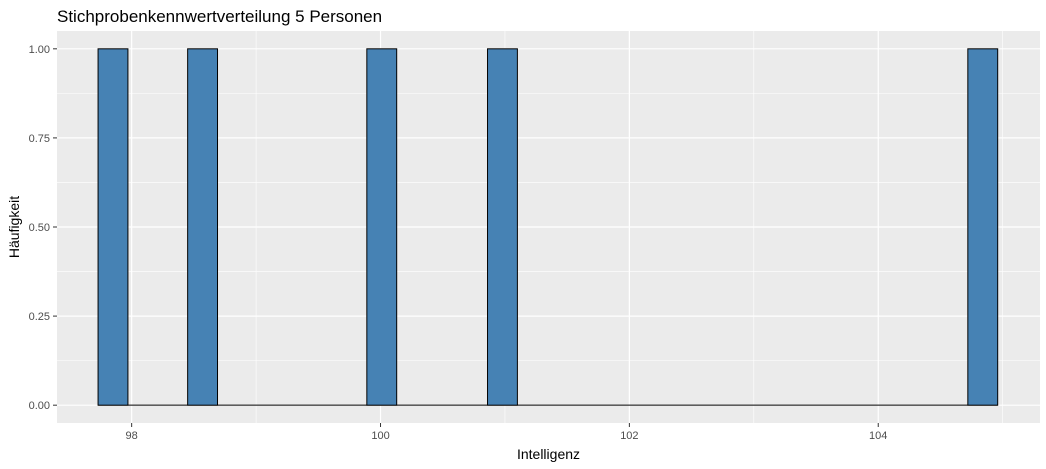 The width and height of the screenshot is (1046, 469). I want to click on y-axis: 0.00 0.25 0.50 0.75 1.00, so click(43, 228).